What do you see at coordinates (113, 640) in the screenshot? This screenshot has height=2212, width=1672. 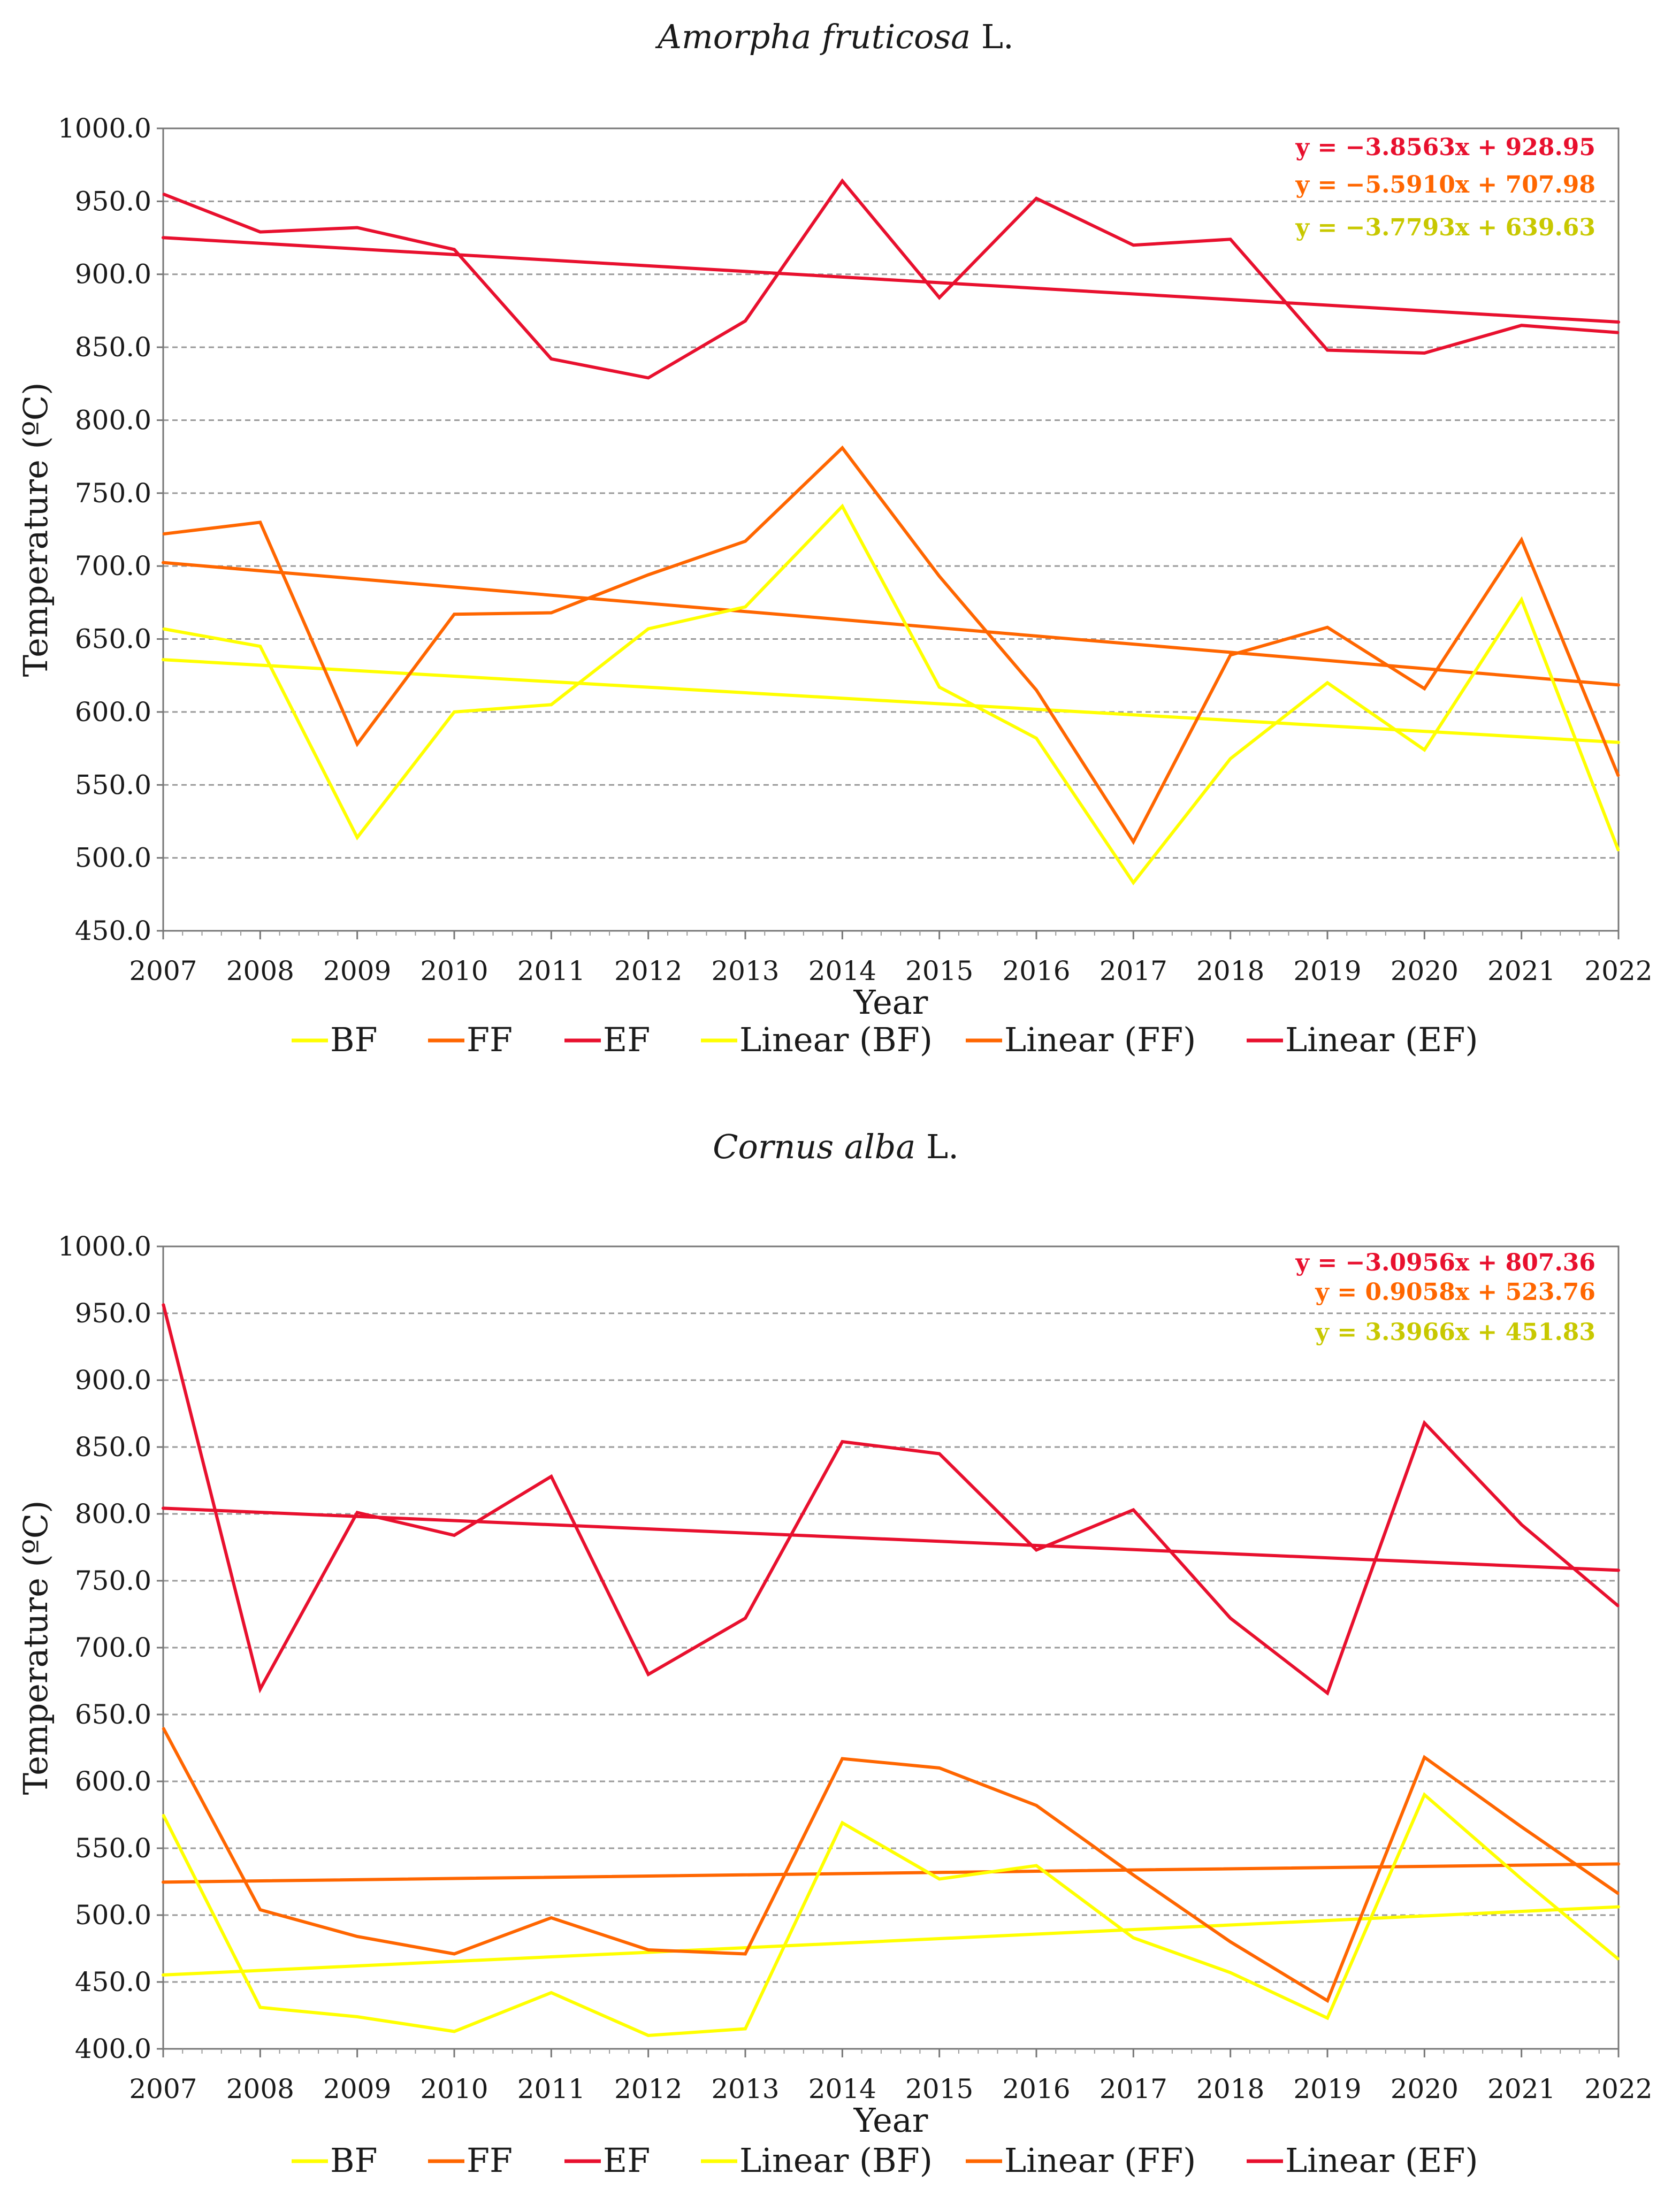 I see `y-tick-label: 650.0` at bounding box center [113, 640].